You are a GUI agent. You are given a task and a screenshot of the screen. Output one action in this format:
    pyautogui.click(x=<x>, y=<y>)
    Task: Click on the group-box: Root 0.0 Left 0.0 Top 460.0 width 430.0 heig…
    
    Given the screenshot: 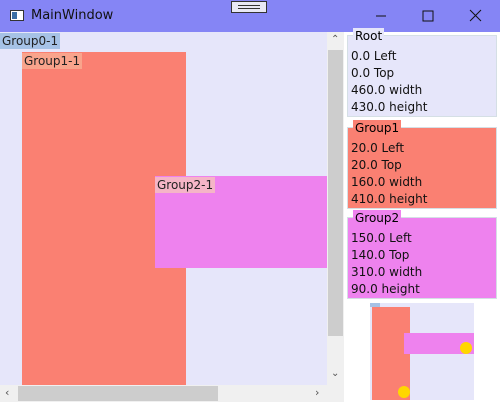 What is the action you would take?
    pyautogui.click(x=422, y=72)
    